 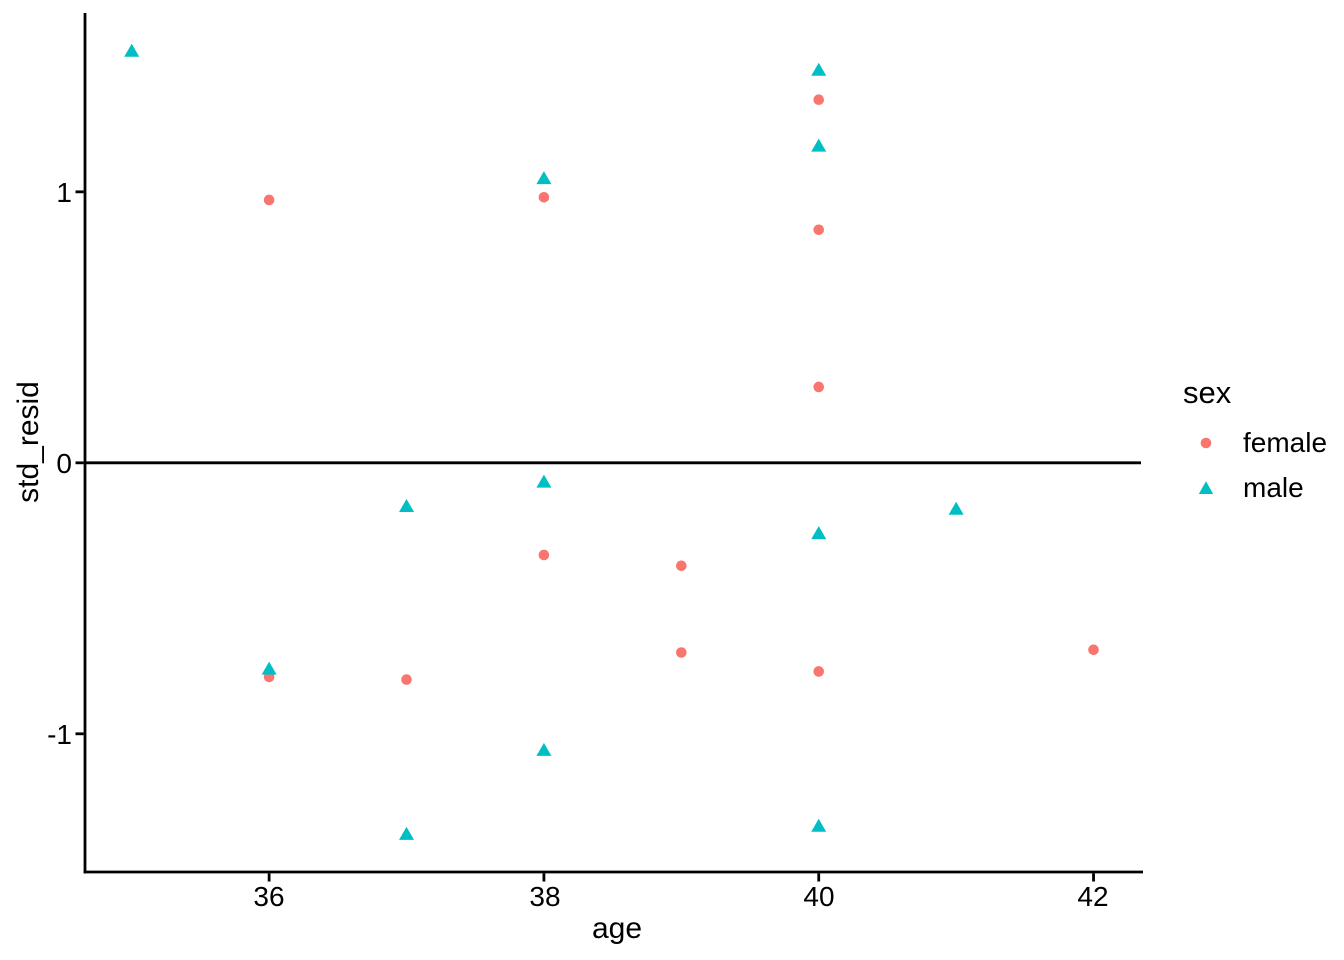 What do you see at coordinates (819, 896) in the screenshot?
I see `x-tick-label-40: 40` at bounding box center [819, 896].